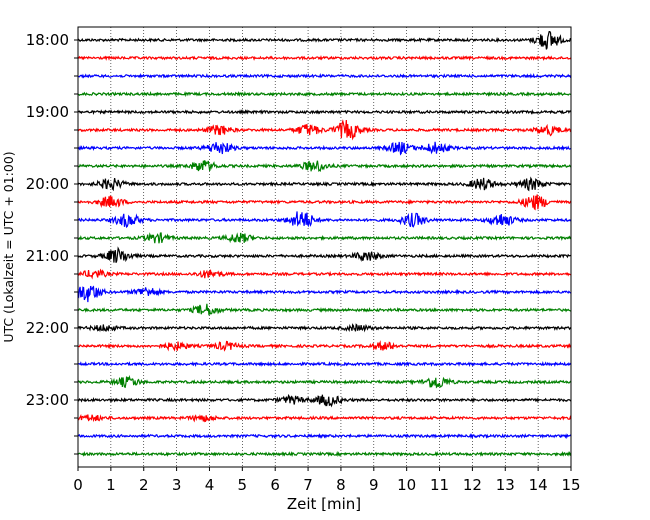  I want to click on y-tick-label: 22:00, so click(47, 328).